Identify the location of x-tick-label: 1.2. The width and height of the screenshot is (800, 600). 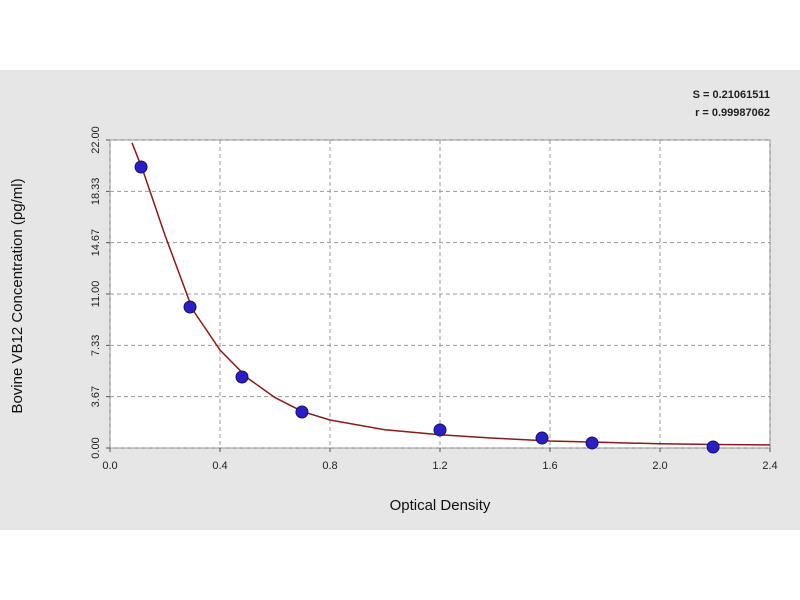
(439, 466).